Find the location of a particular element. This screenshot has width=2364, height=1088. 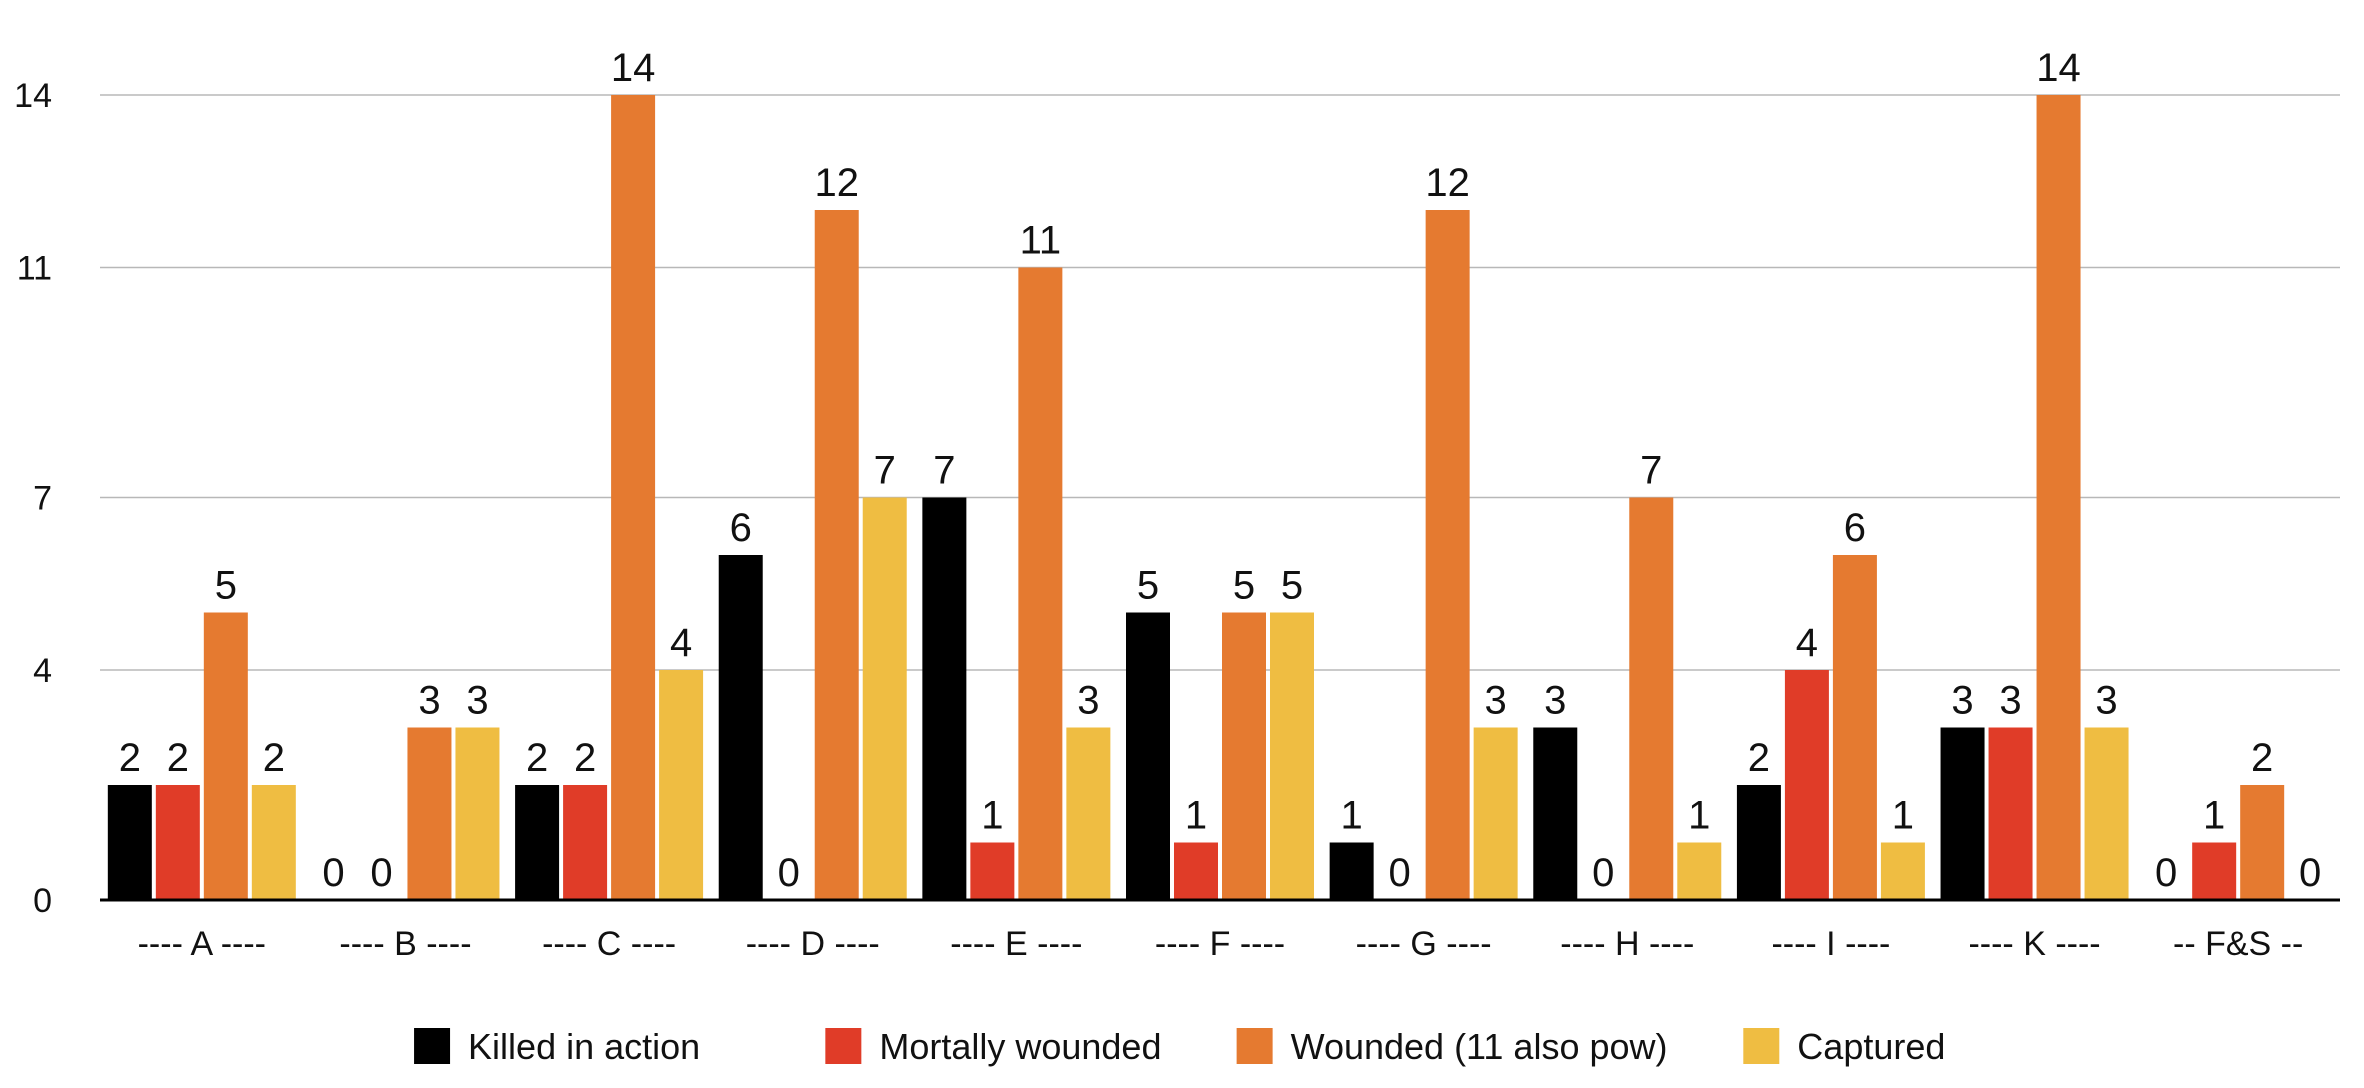

x-category-label: ---- C ---- is located at coordinates (609, 944).